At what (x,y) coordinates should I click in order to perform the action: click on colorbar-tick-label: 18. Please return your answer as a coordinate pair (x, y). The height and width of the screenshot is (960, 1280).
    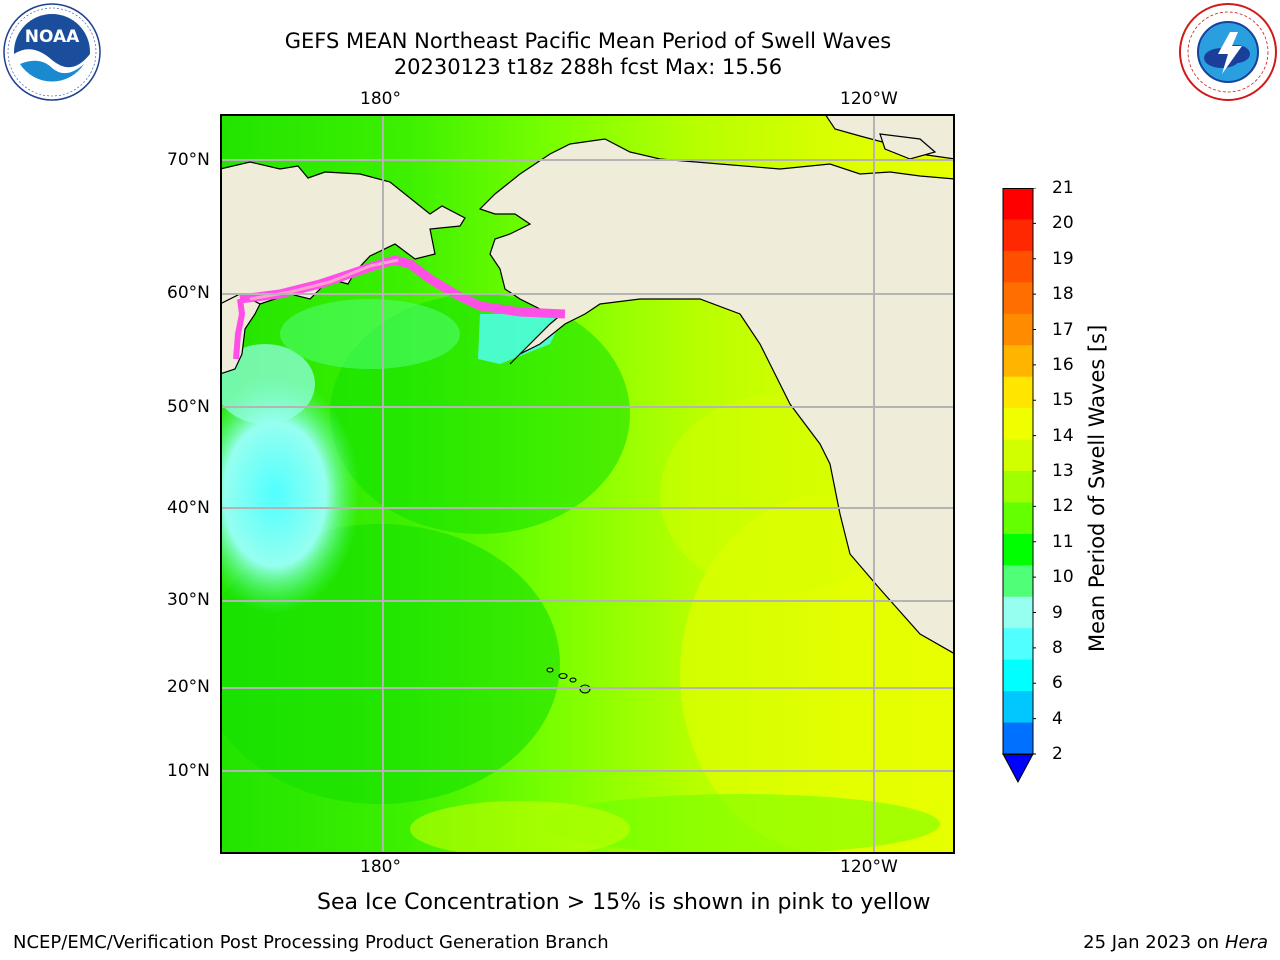
    Looking at the image, I should click on (1063, 294).